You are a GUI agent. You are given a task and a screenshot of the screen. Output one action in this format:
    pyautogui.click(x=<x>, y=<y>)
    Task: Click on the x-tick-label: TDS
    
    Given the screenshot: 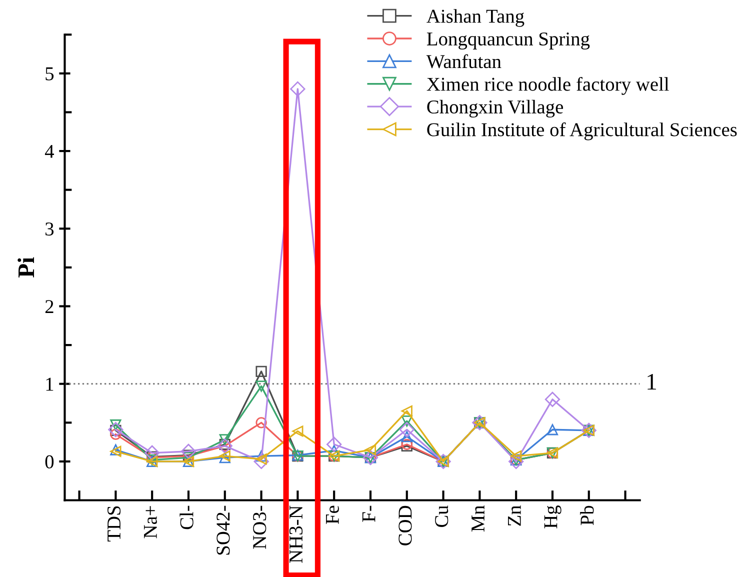 What is the action you would take?
    pyautogui.click(x=114, y=524)
    